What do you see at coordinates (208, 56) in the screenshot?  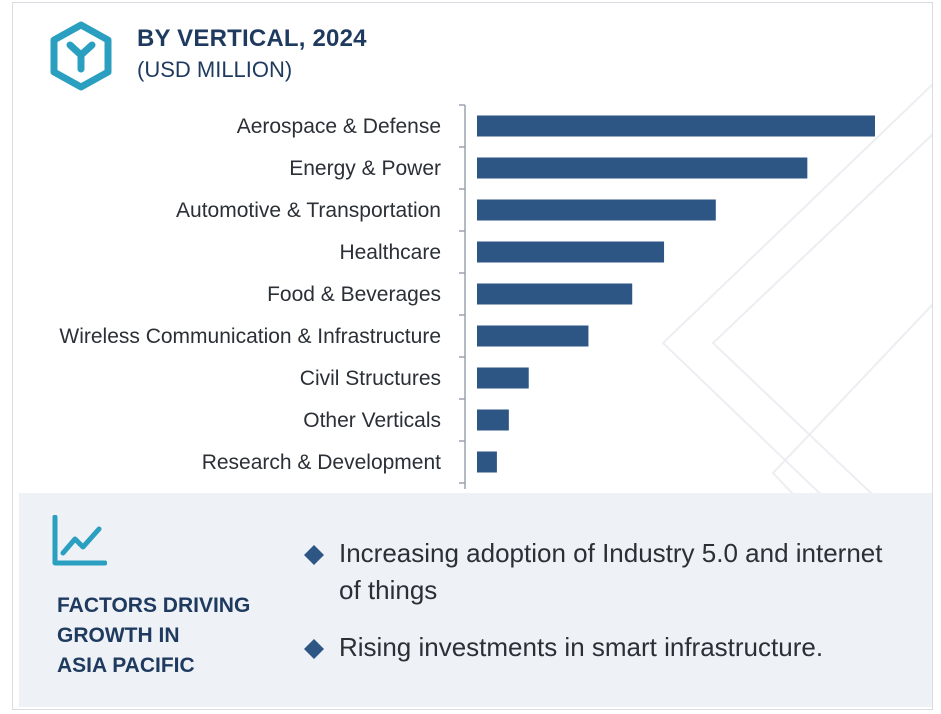 I see `chart-header: BY VERTICAL, 2024 (USD MILLION)` at bounding box center [208, 56].